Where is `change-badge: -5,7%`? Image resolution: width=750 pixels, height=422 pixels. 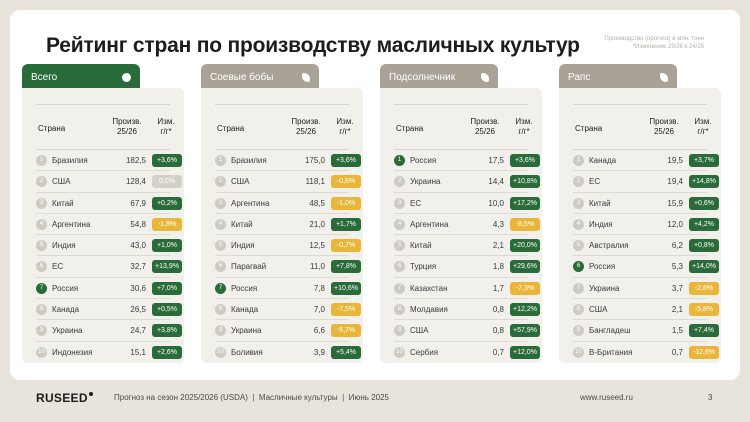 change-badge: -5,7% is located at coordinates (346, 331).